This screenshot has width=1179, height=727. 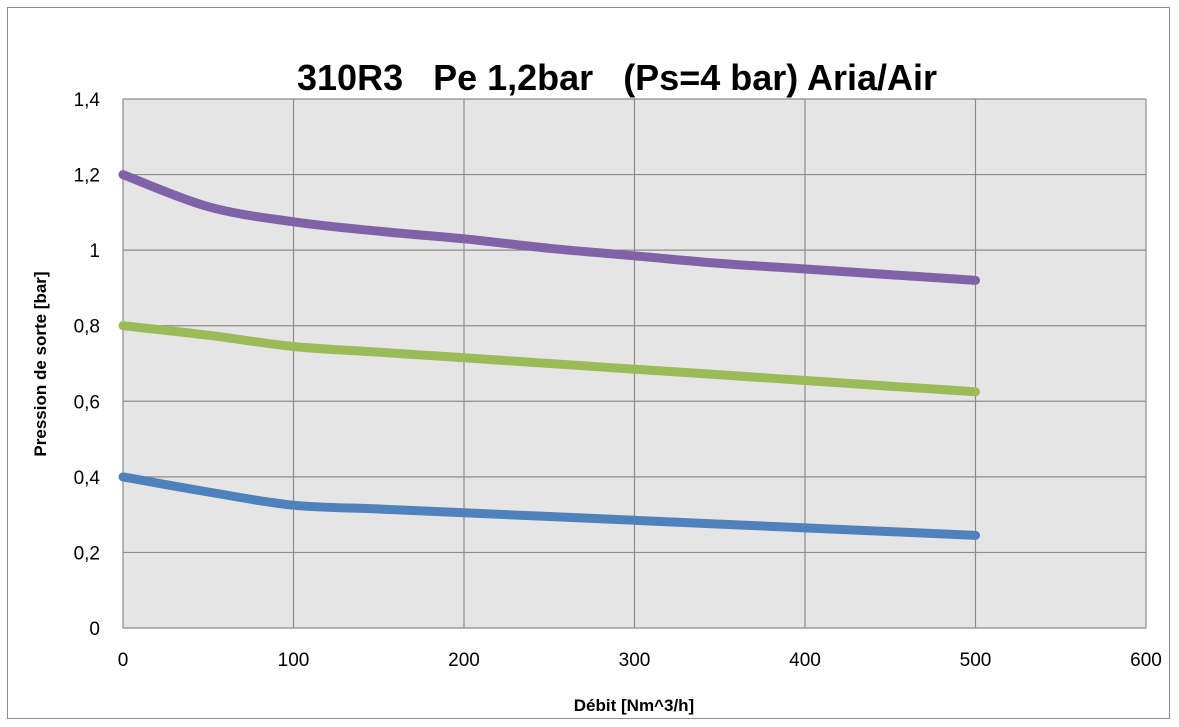 I want to click on x-tick-label: 0, so click(x=123, y=660).